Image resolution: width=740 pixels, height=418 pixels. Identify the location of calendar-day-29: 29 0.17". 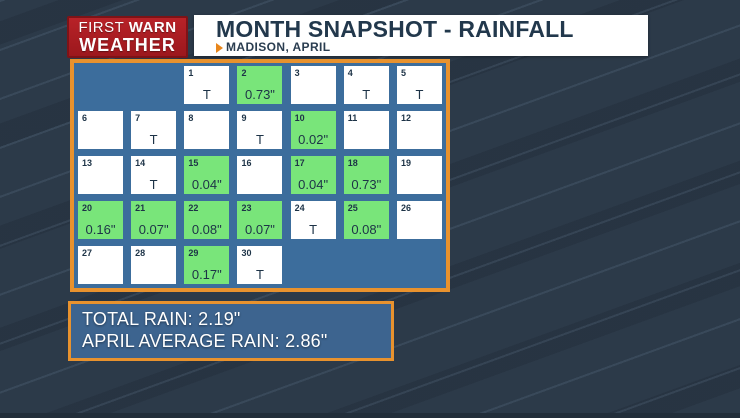
(207, 265).